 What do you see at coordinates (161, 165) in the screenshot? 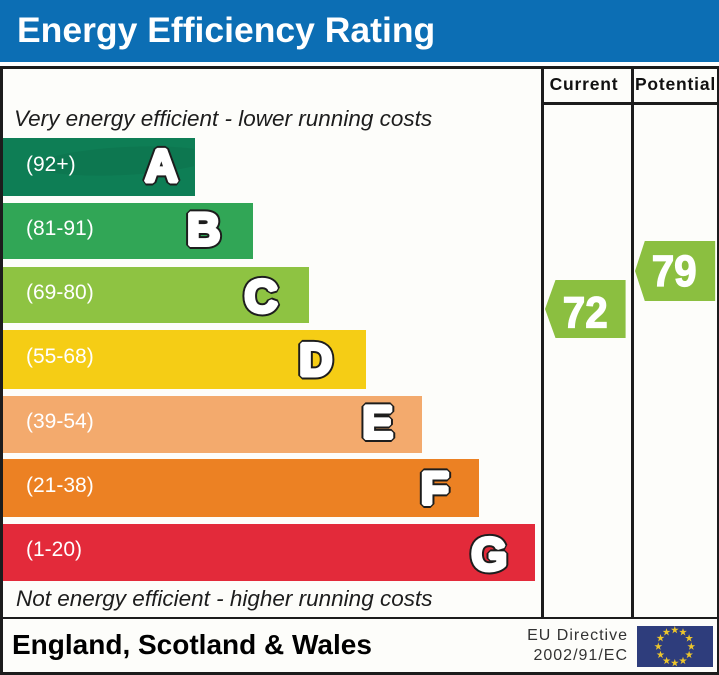
I see `svg-text: A` at bounding box center [161, 165].